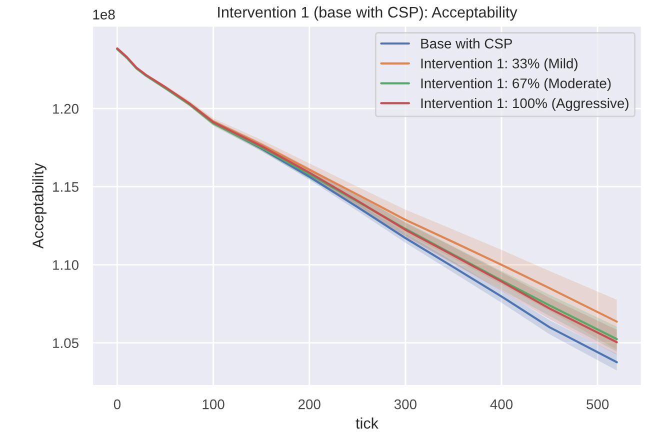 This screenshot has width=645, height=445. Describe the element at coordinates (501, 404) in the screenshot. I see `x-tick-label: 400` at that location.